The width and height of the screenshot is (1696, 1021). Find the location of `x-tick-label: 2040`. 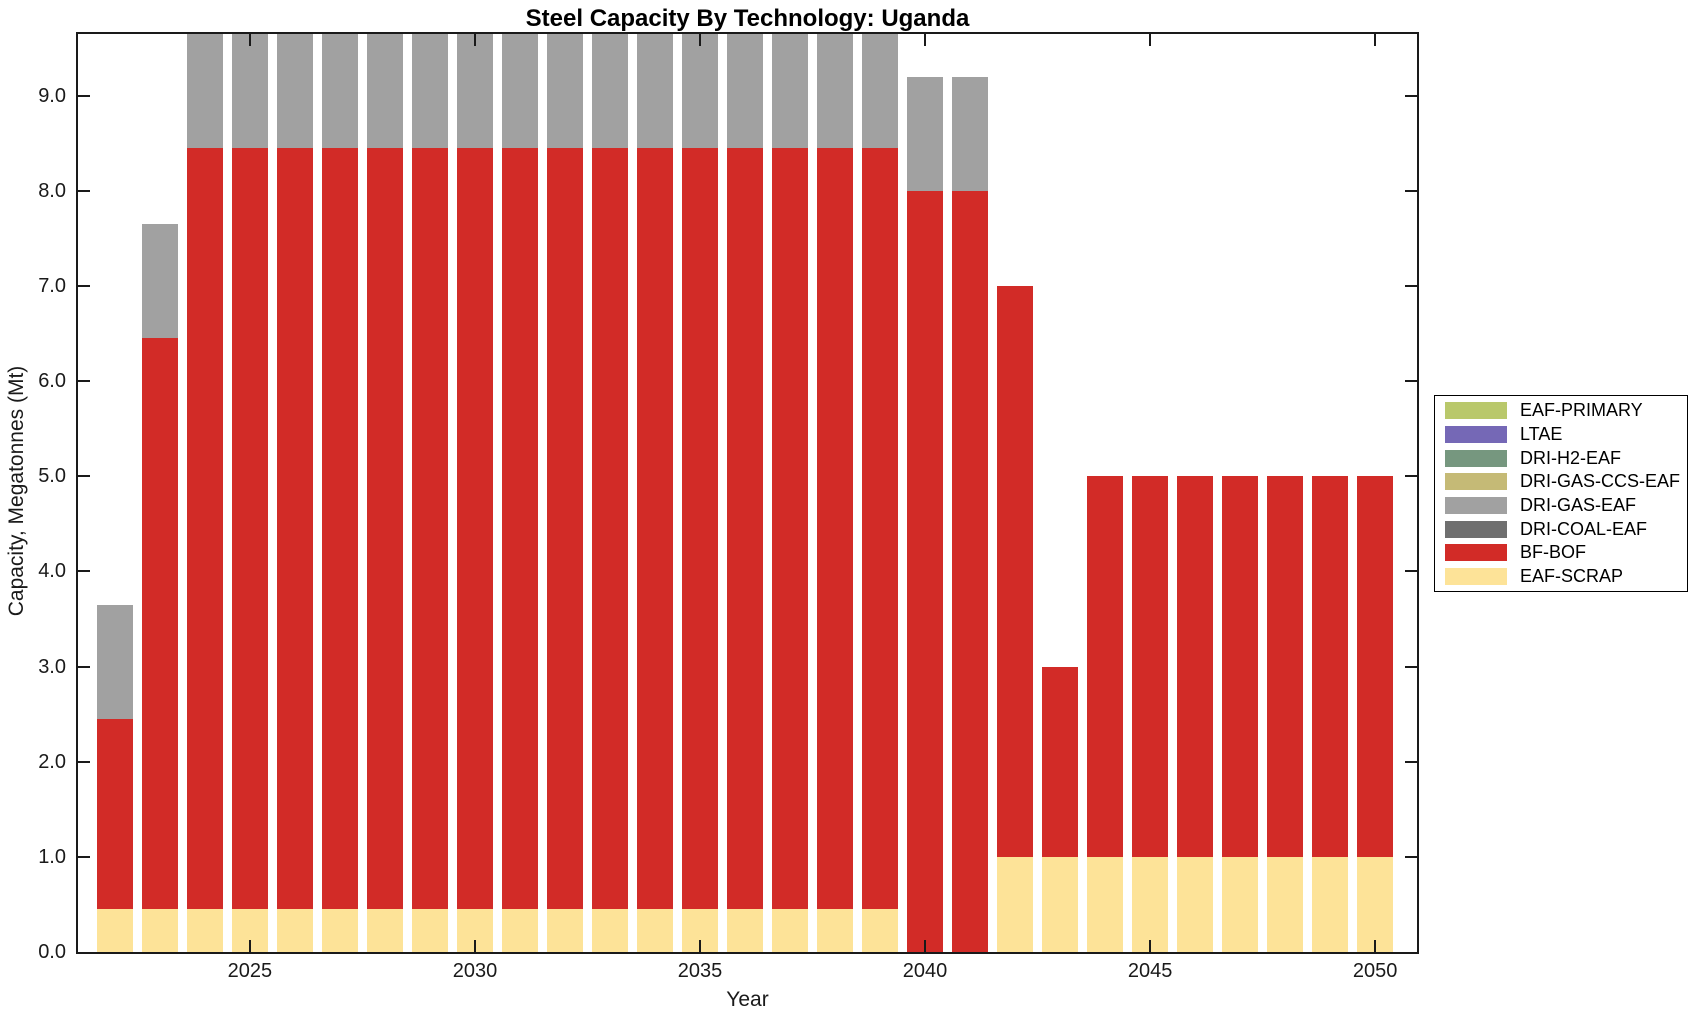

x-tick-label: 2040 is located at coordinates (925, 971).